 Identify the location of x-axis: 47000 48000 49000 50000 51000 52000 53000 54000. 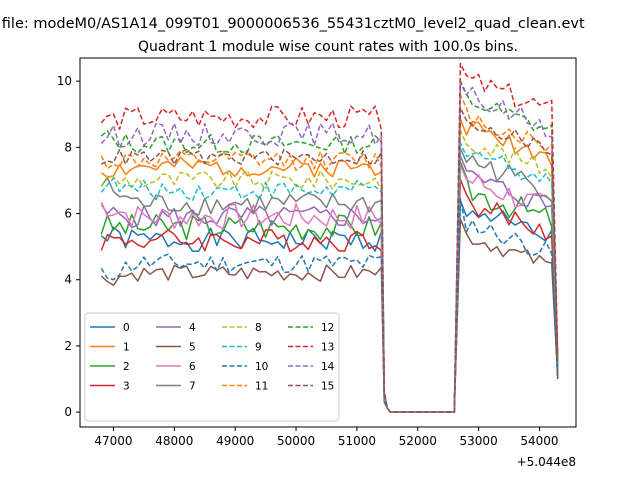
(326, 437).